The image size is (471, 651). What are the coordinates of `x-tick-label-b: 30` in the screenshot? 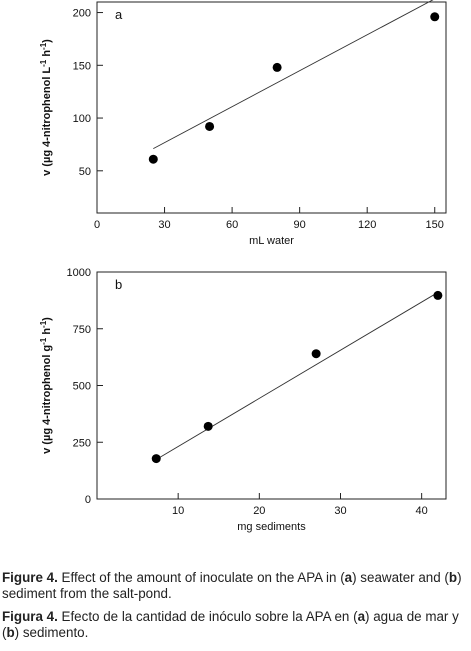 It's located at (340, 511).